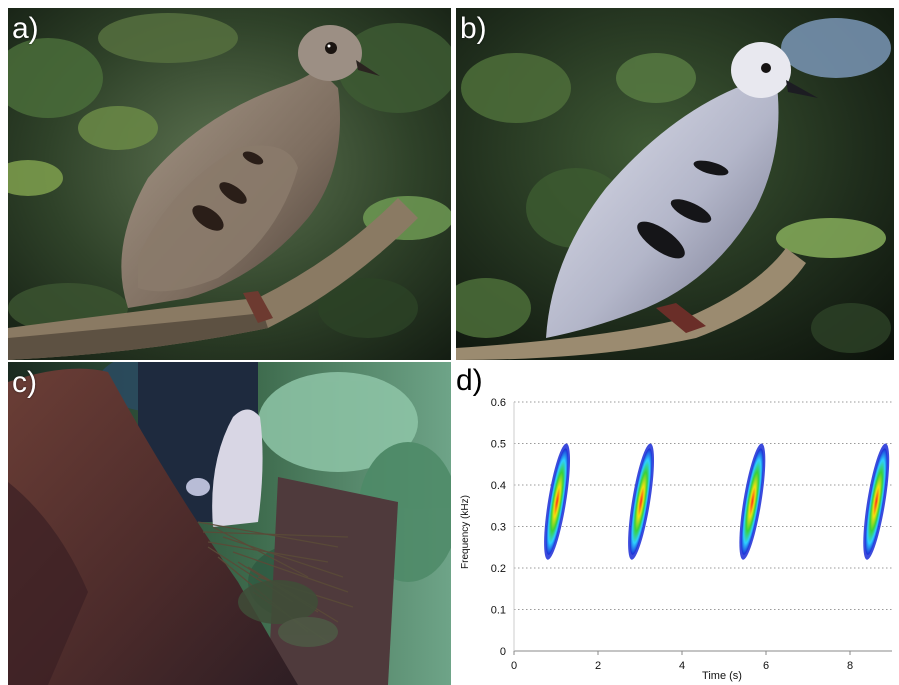 The width and height of the screenshot is (899, 685). What do you see at coordinates (682, 666) in the screenshot?
I see `x-tick-label: 4` at bounding box center [682, 666].